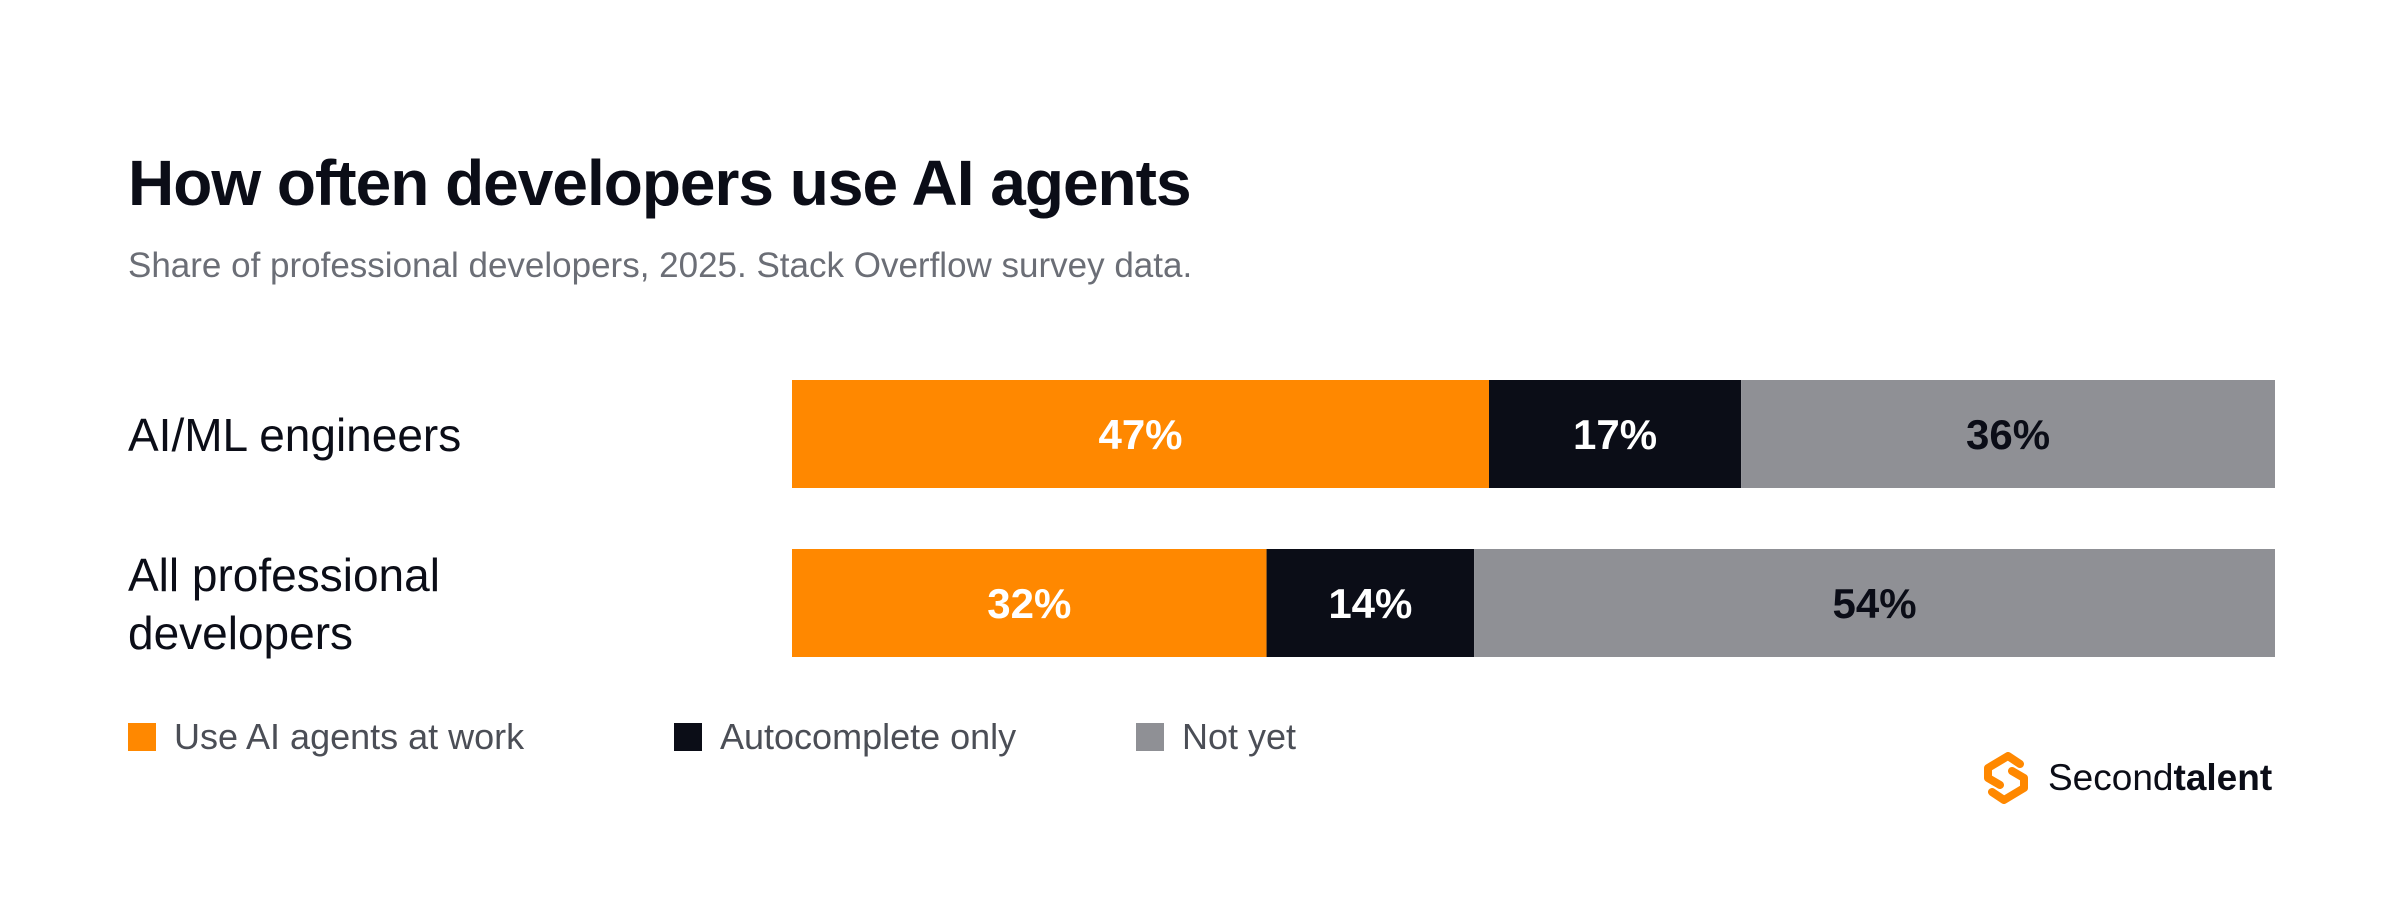  Describe the element at coordinates (2223, 777) in the screenshot. I see `brand-name-bold: talent` at that location.